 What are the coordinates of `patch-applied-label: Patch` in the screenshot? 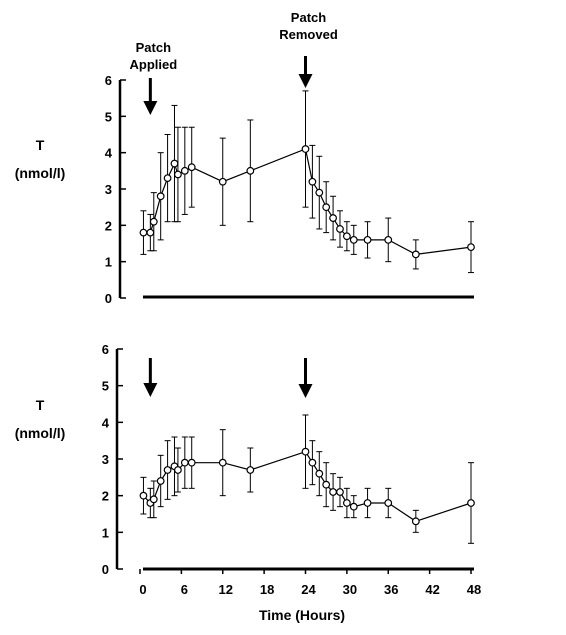 It's located at (153, 47).